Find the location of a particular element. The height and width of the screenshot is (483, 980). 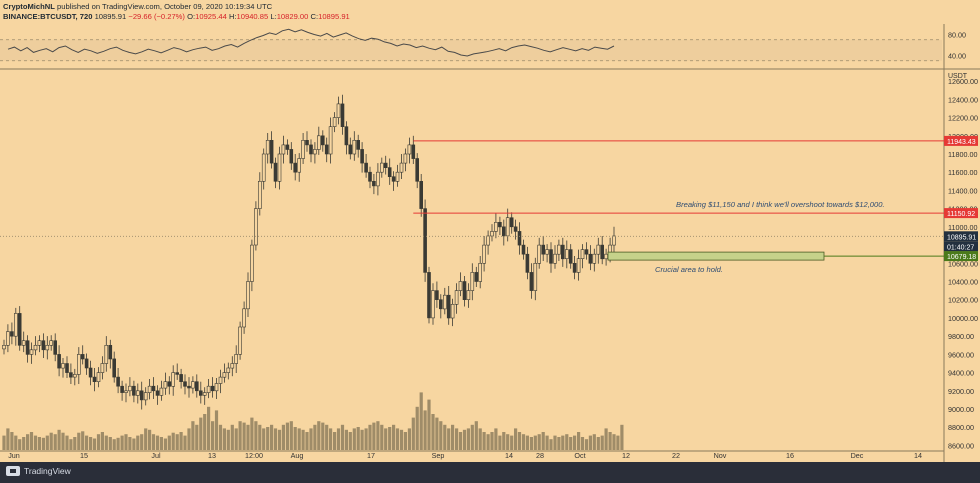

tradingview-logo: TradingView is located at coordinates (38, 471).